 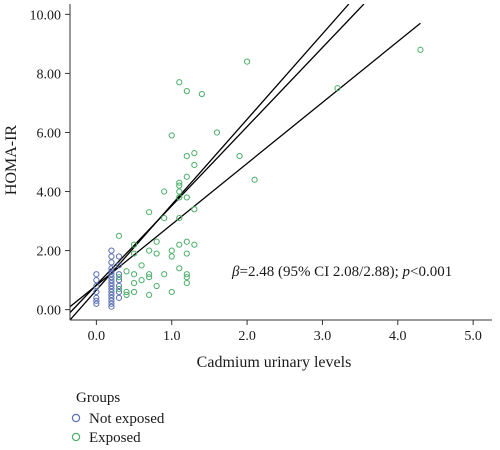 I want to click on legend-label-exposed: Exposed, so click(x=115, y=438).